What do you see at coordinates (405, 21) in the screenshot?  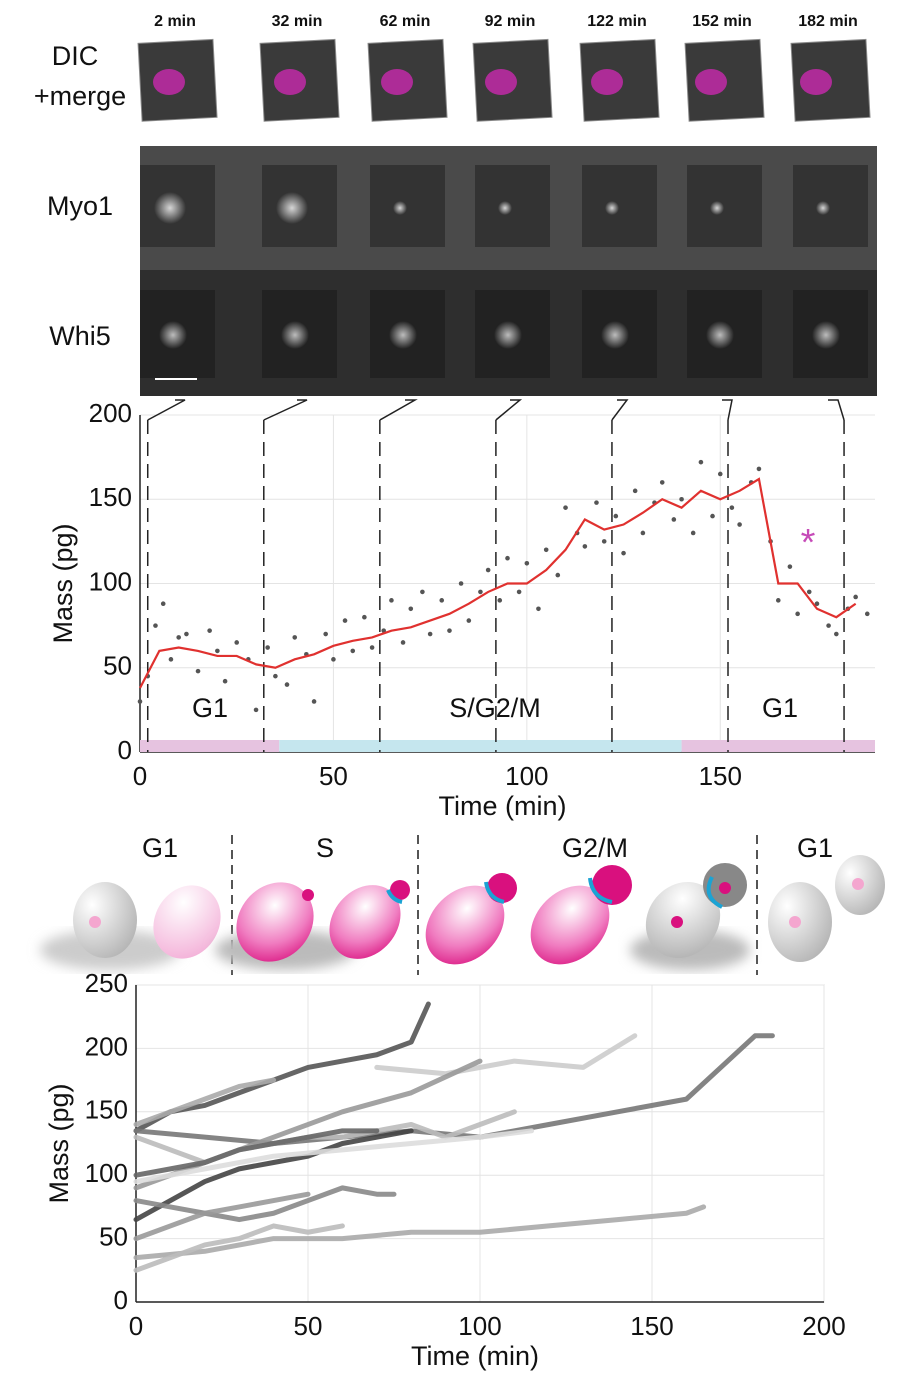 I see `time-label: 62 min` at bounding box center [405, 21].